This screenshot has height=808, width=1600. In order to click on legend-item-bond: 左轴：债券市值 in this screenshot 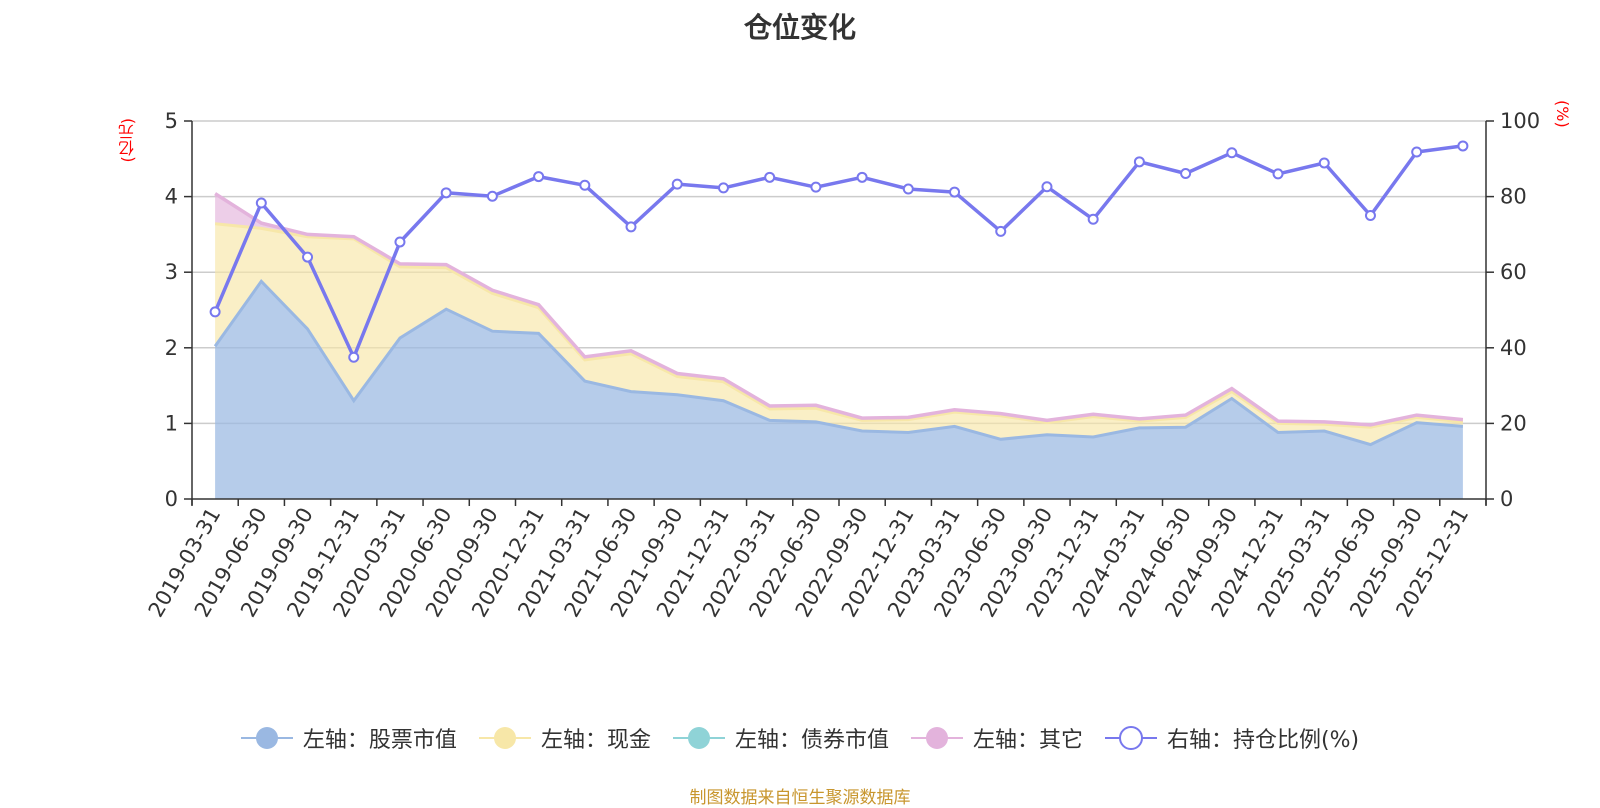, I will do `click(780, 738)`.